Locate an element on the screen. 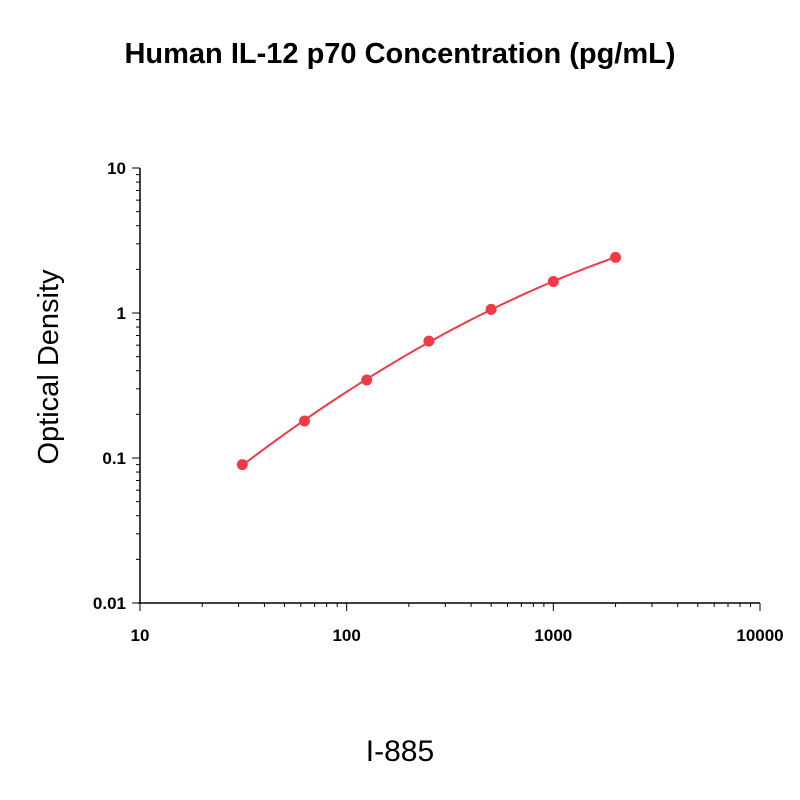 This screenshot has height=800, width=800. fit-curve is located at coordinates (428, 361).